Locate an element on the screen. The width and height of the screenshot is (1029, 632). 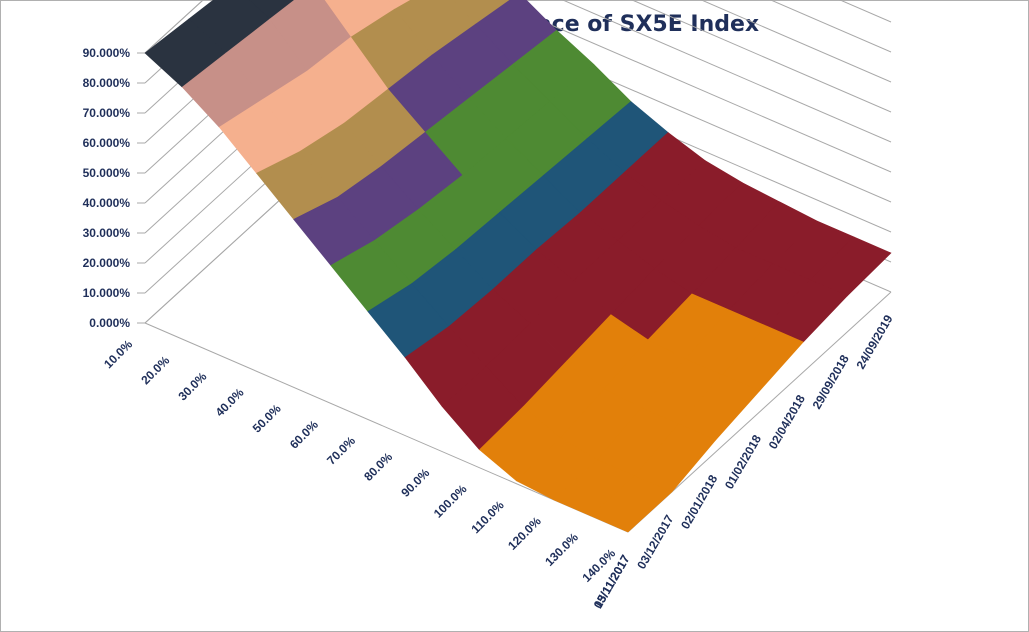
strike-tick-label: 60.0% is located at coordinates (304, 434).